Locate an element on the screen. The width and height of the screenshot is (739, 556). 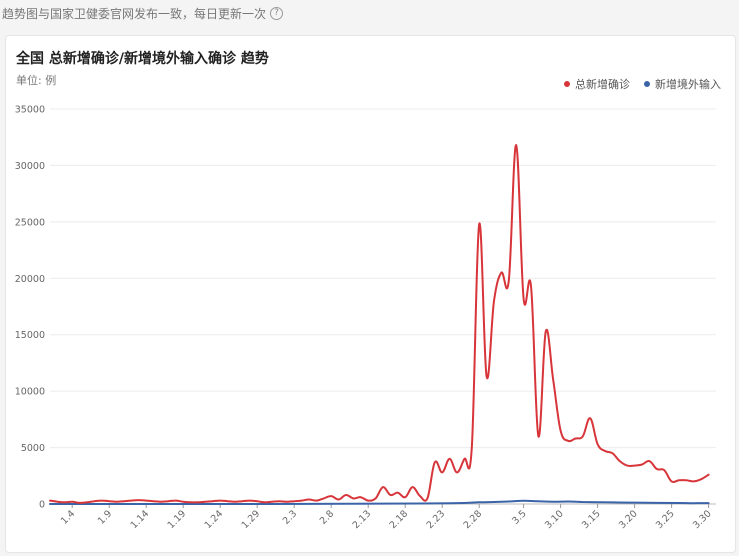
legend-item-total: 总新增确诊 is located at coordinates (597, 84).